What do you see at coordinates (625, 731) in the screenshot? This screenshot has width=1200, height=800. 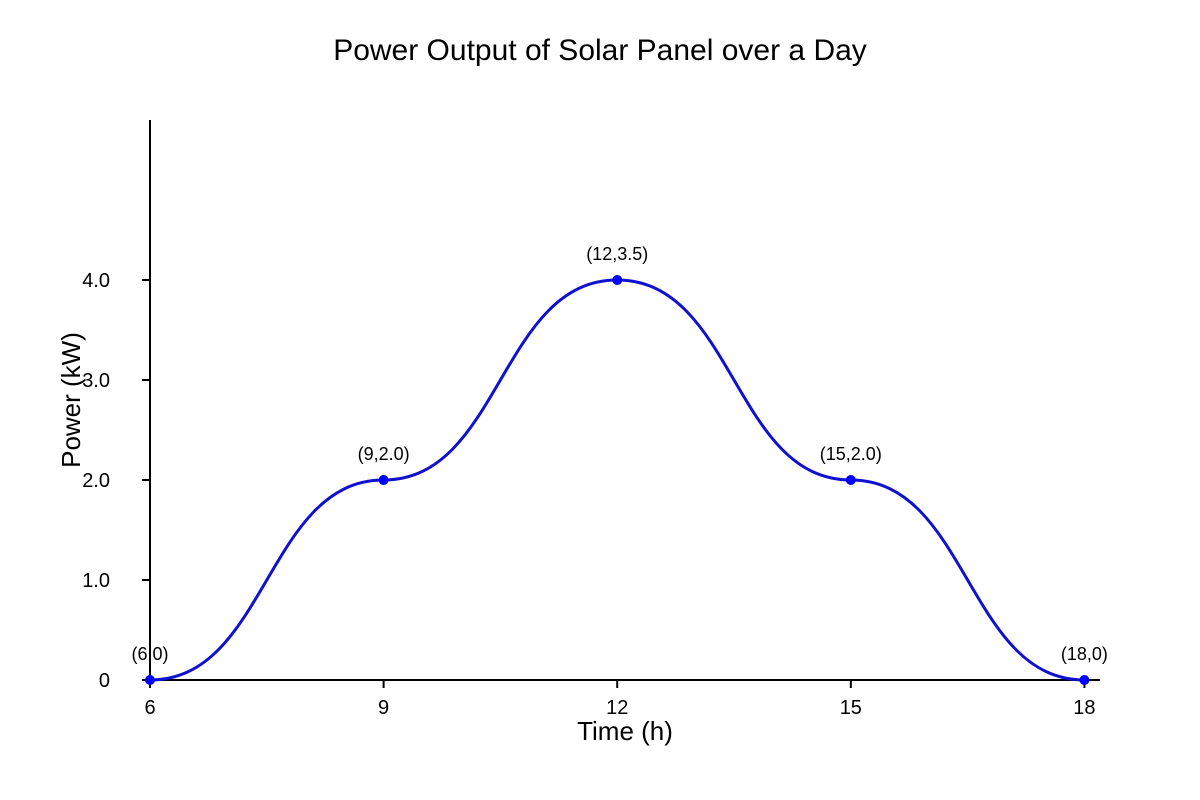 I see `x-axis-label: Time (h)` at bounding box center [625, 731].